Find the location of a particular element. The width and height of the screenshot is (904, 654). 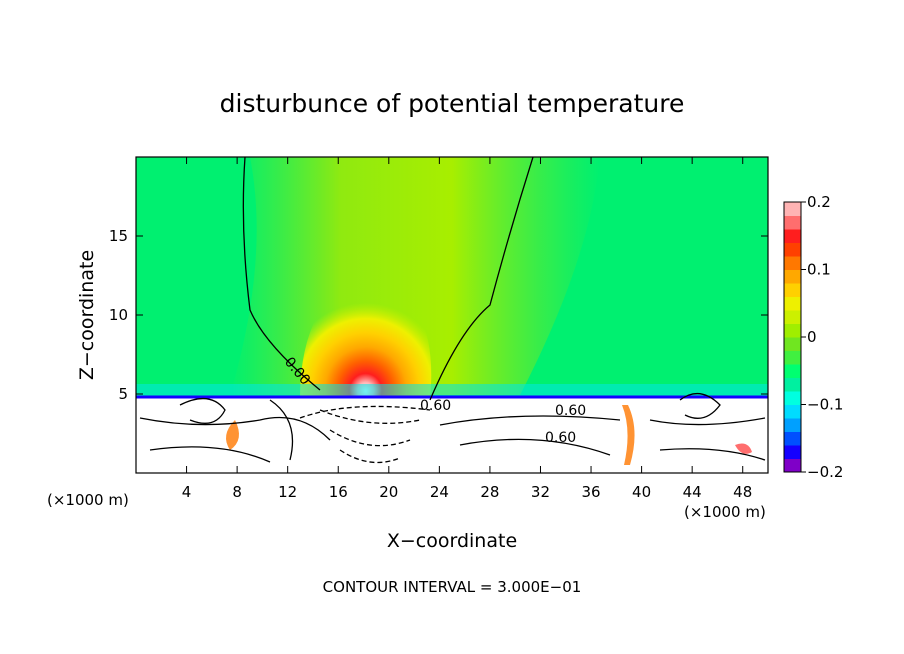

footer-contour-interval: CONTOUR INTERVAL = 3.000E−01 is located at coordinates (452, 587).